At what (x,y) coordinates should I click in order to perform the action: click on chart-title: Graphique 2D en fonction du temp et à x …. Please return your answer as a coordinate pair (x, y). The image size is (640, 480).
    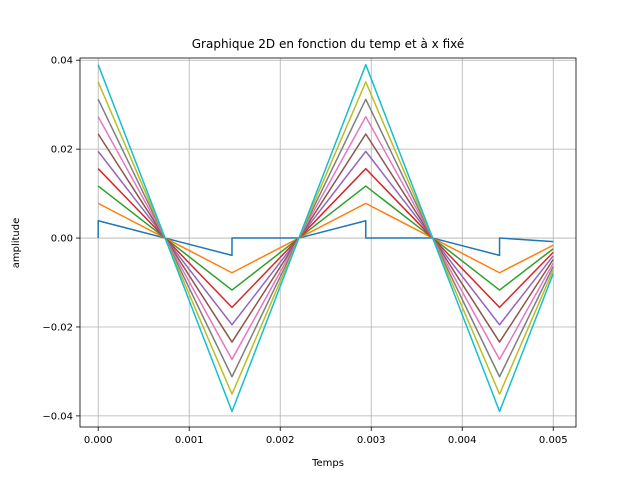
    Looking at the image, I should click on (328, 44).